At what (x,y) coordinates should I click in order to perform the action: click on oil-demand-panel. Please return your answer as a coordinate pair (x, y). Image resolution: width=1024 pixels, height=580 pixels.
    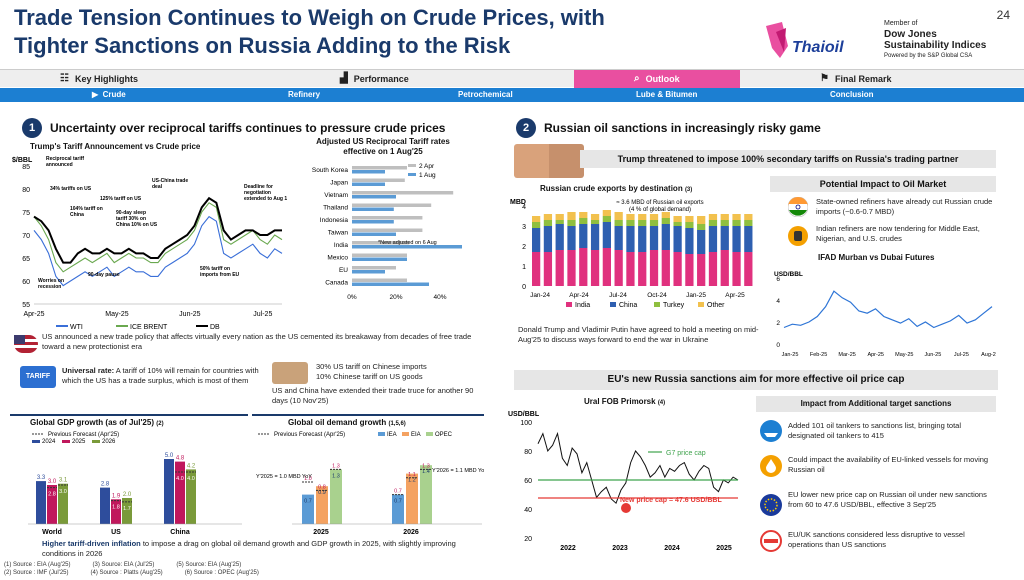
    Looking at the image, I should click on (368, 476).